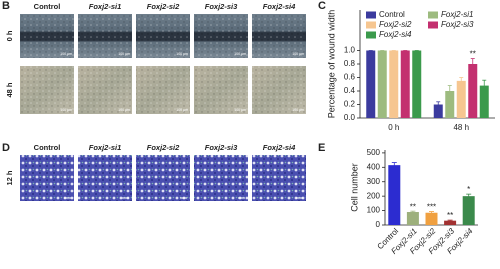  What do you see at coordinates (354, 187) in the screenshot?
I see `y-axis-label: Cell number` at bounding box center [354, 187].